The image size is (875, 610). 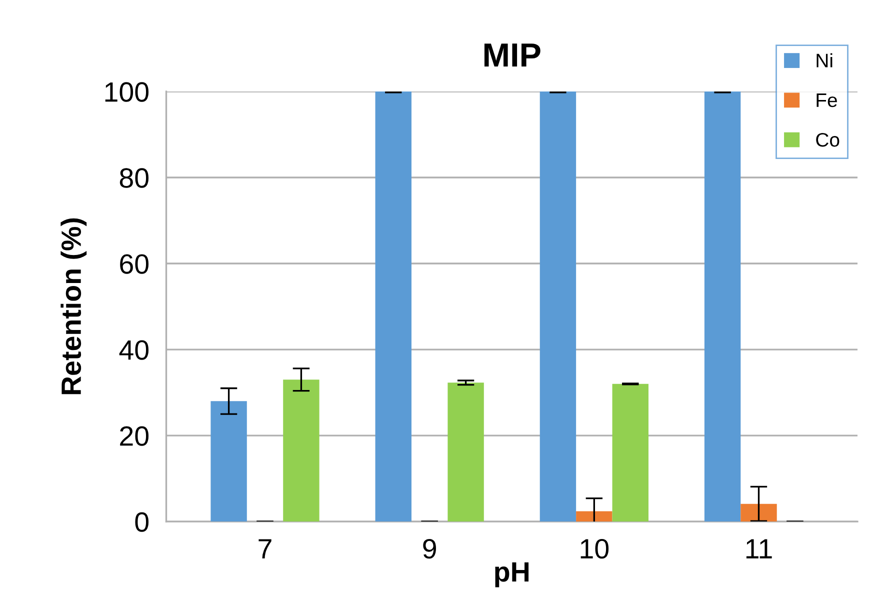 What do you see at coordinates (73, 306) in the screenshot?
I see `y-axis-title: Retention (%)` at bounding box center [73, 306].